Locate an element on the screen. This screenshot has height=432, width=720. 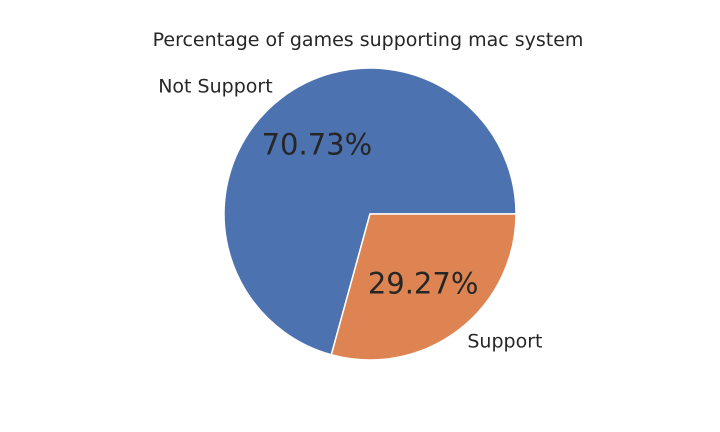
pie-slice-support is located at coordinates (423, 287).